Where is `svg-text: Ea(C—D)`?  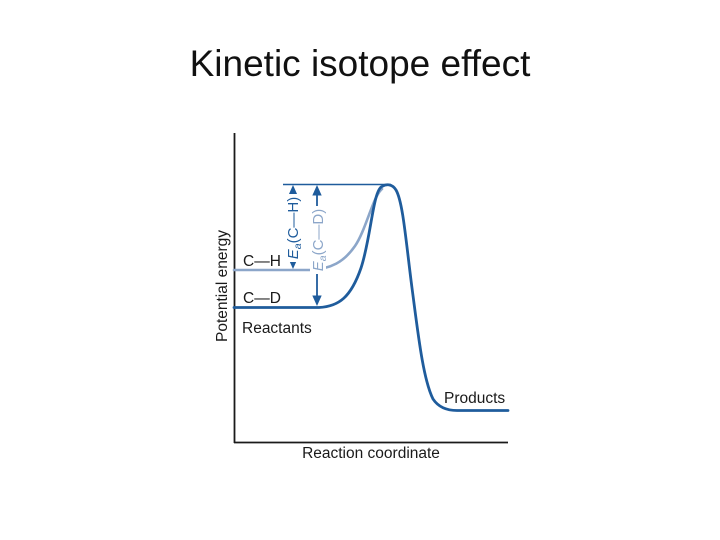
svg-text: Ea(C—D) is located at coordinates (319, 240).